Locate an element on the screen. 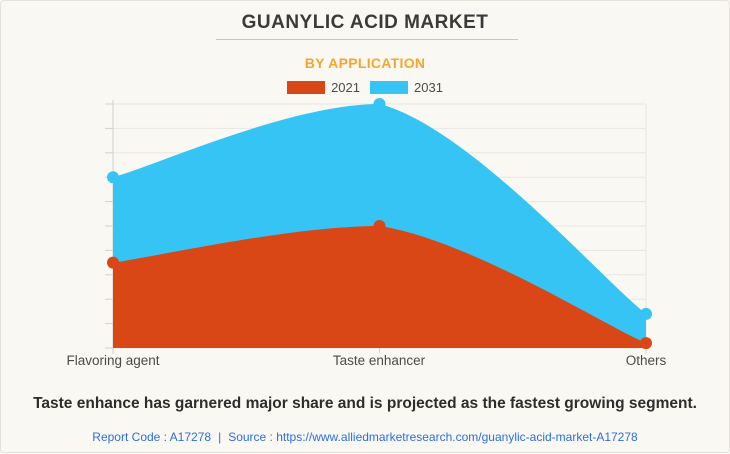  page-title: GUANYLIC ACID MARKET is located at coordinates (365, 22).